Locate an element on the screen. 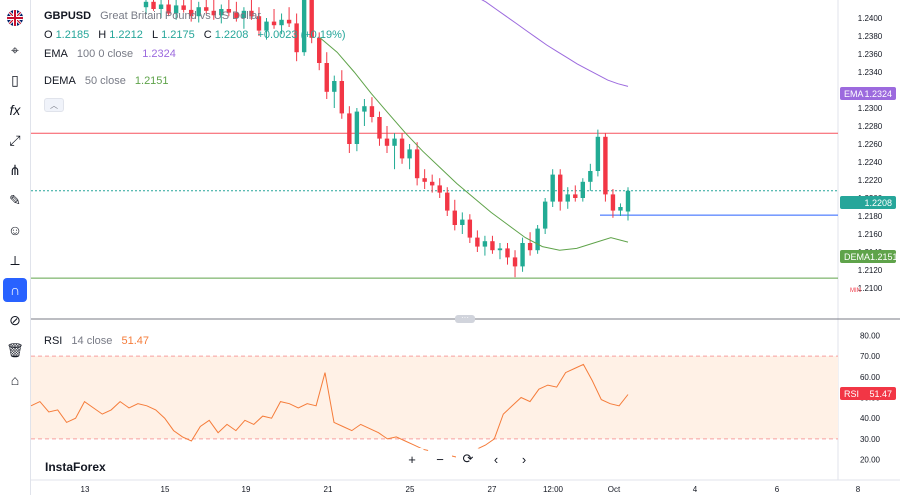  min-label: MIN is located at coordinates (855, 291).